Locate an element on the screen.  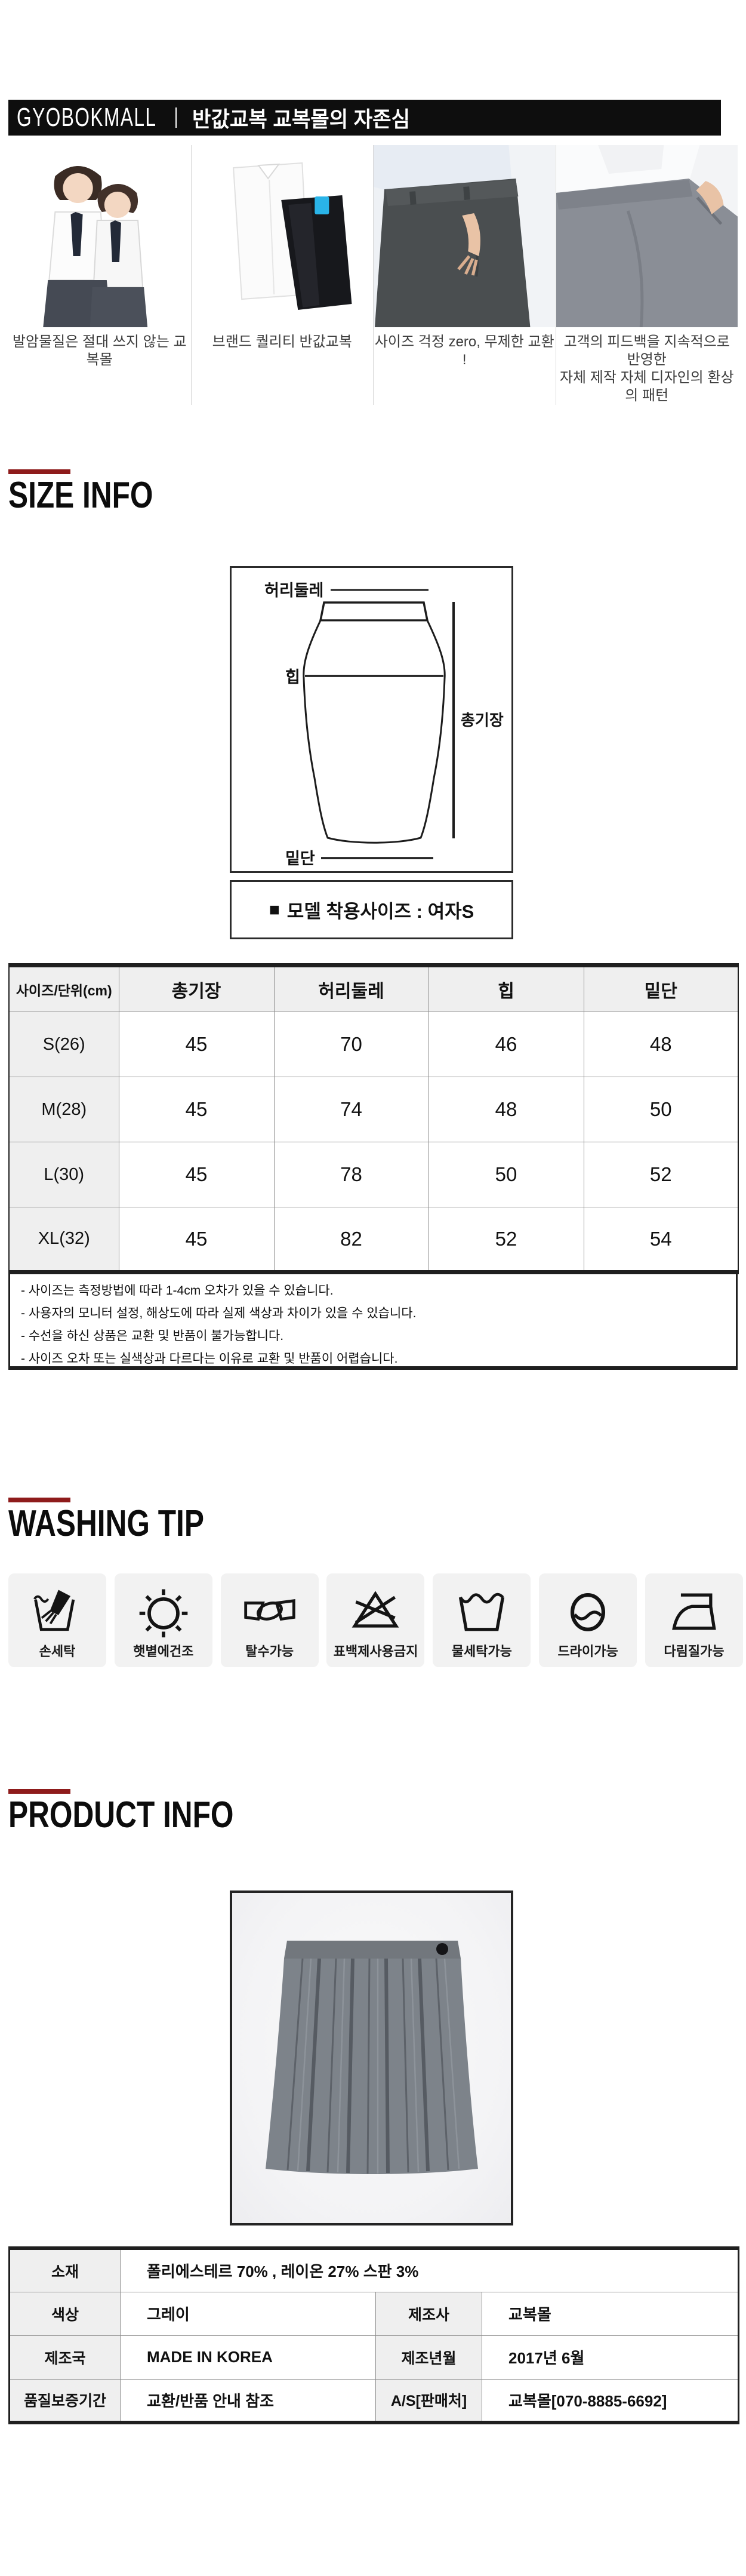
info-value: MADE IN KOREA is located at coordinates (248, 2357).